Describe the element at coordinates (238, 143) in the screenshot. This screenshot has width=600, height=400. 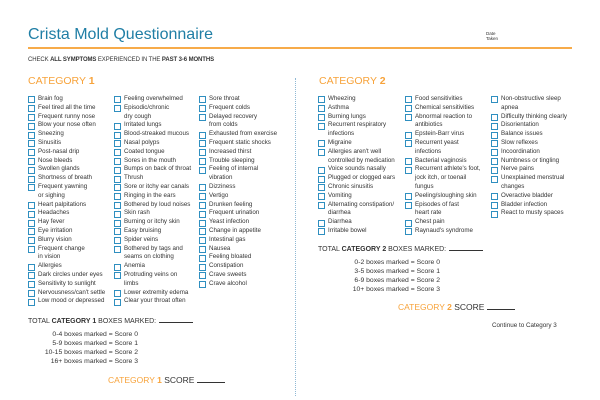
I see `symptom-item: Frequent static shocks` at that location.